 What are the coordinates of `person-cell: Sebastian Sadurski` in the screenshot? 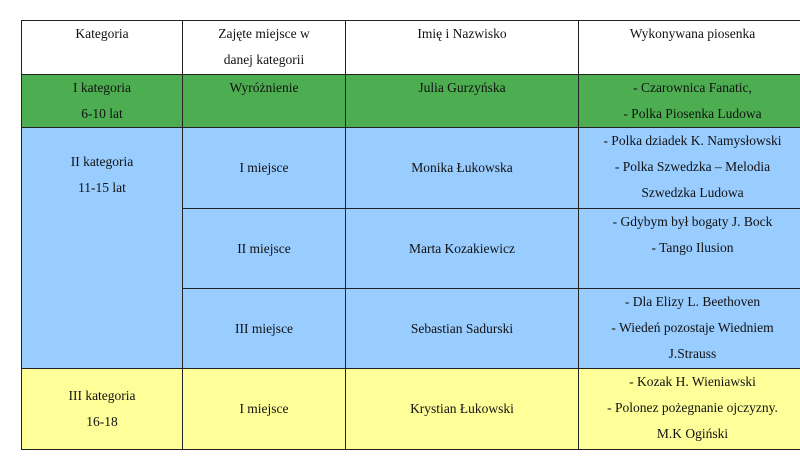 It's located at (462, 328).